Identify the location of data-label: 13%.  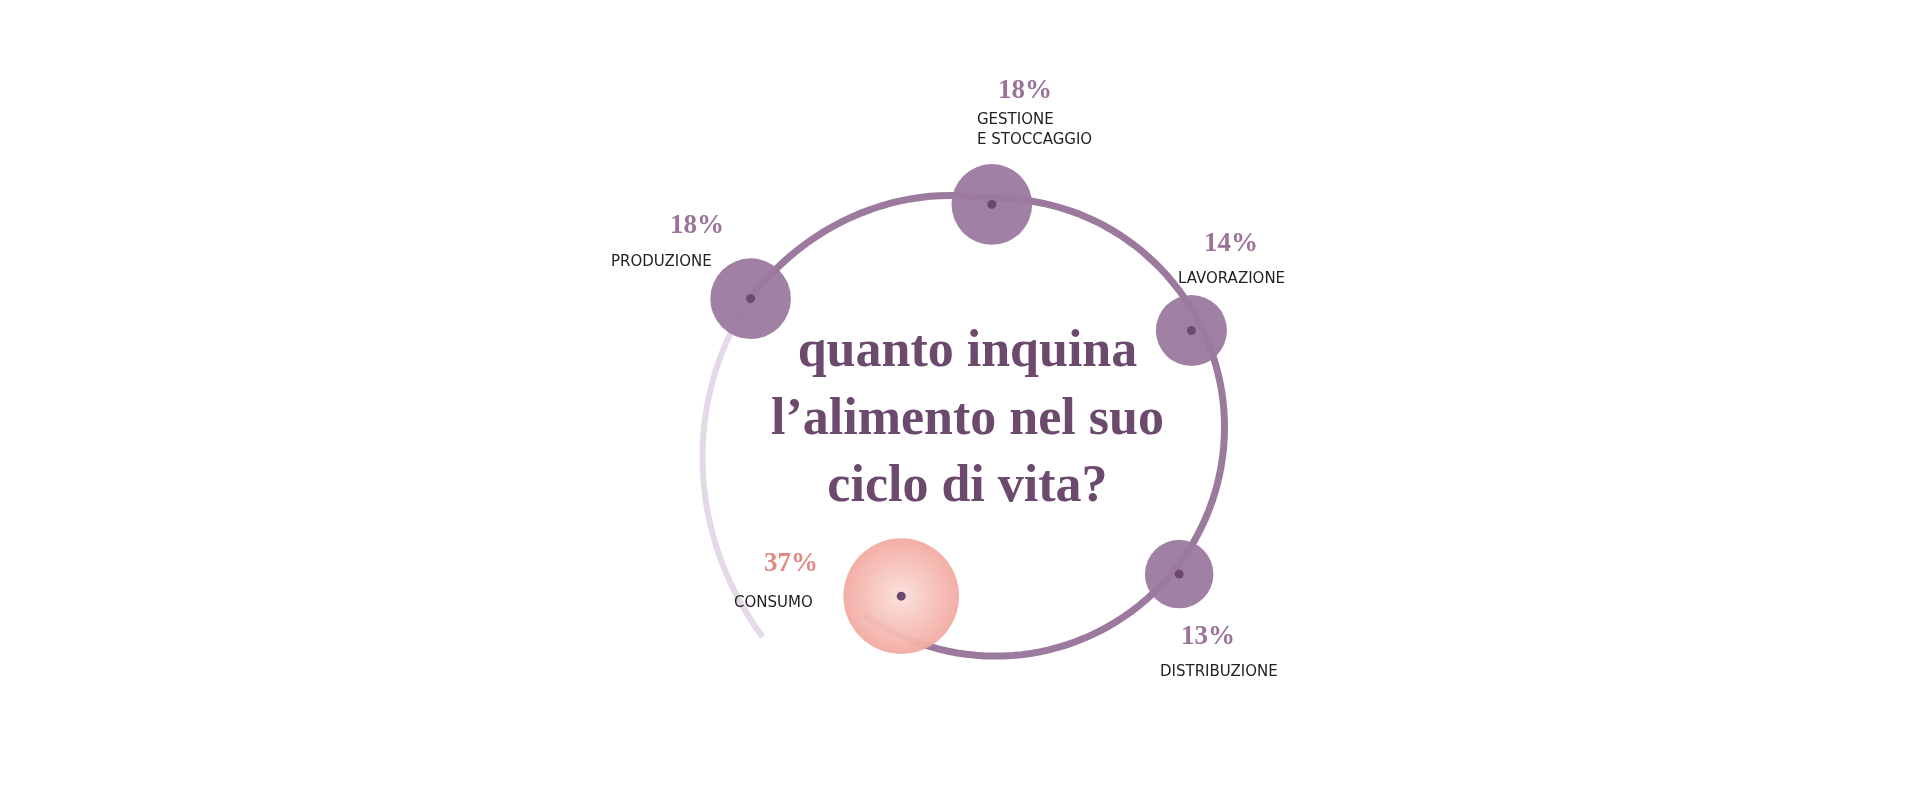
(1208, 635).